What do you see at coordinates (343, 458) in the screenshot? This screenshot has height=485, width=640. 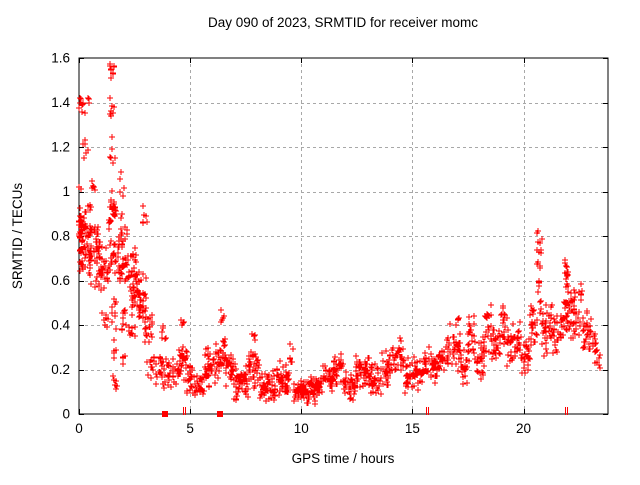 I see `x-axis-label: GPS time / hours` at bounding box center [343, 458].